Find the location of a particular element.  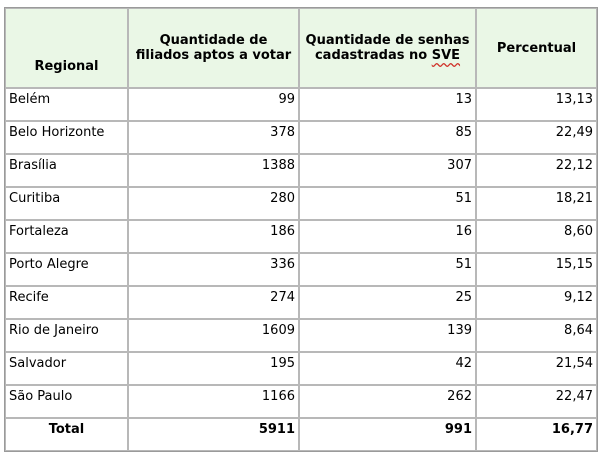

cell-percentual: 8,60 is located at coordinates (536, 236).